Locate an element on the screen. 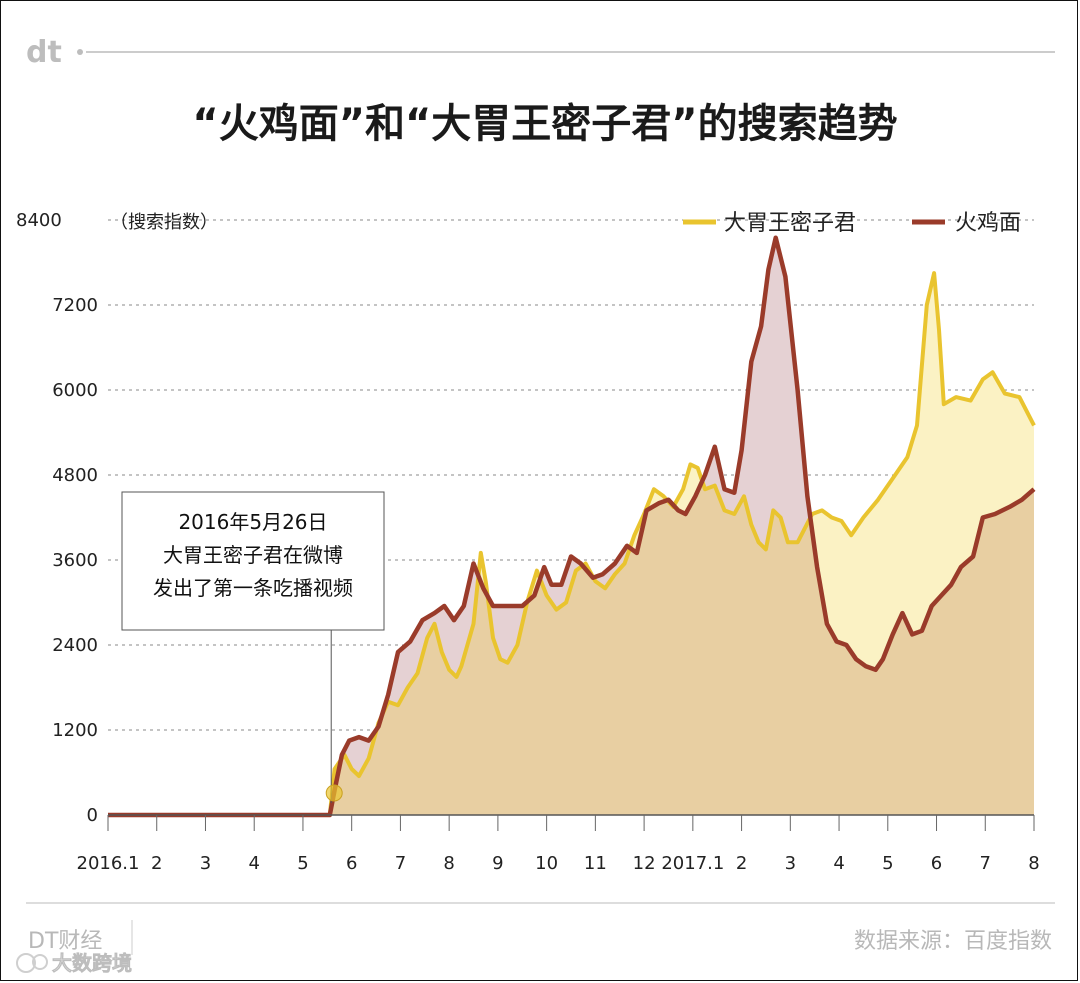 The image size is (1080, 983). watermark-icon-inner is located at coordinates (40, 962).